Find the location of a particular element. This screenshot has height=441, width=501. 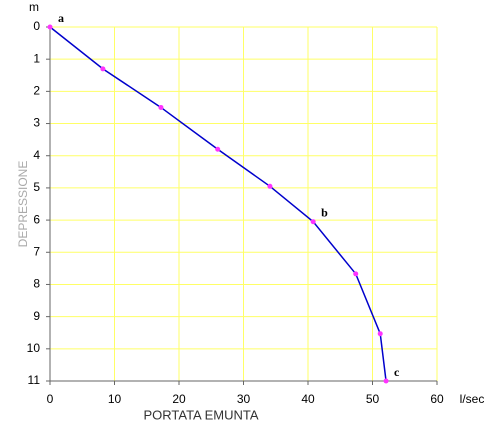

y-axis-label: DEPRESSIONE is located at coordinates (23, 204).